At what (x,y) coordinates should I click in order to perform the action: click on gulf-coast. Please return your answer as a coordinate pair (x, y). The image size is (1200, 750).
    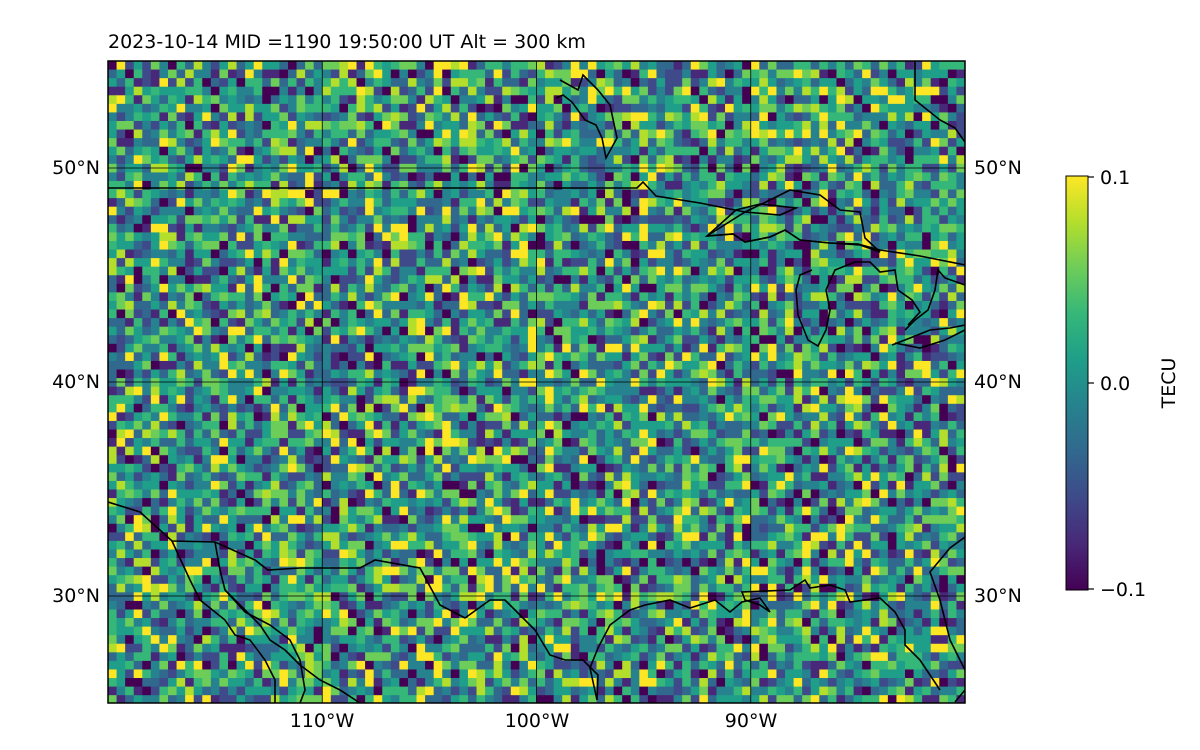
    Looking at the image, I should click on (765, 639).